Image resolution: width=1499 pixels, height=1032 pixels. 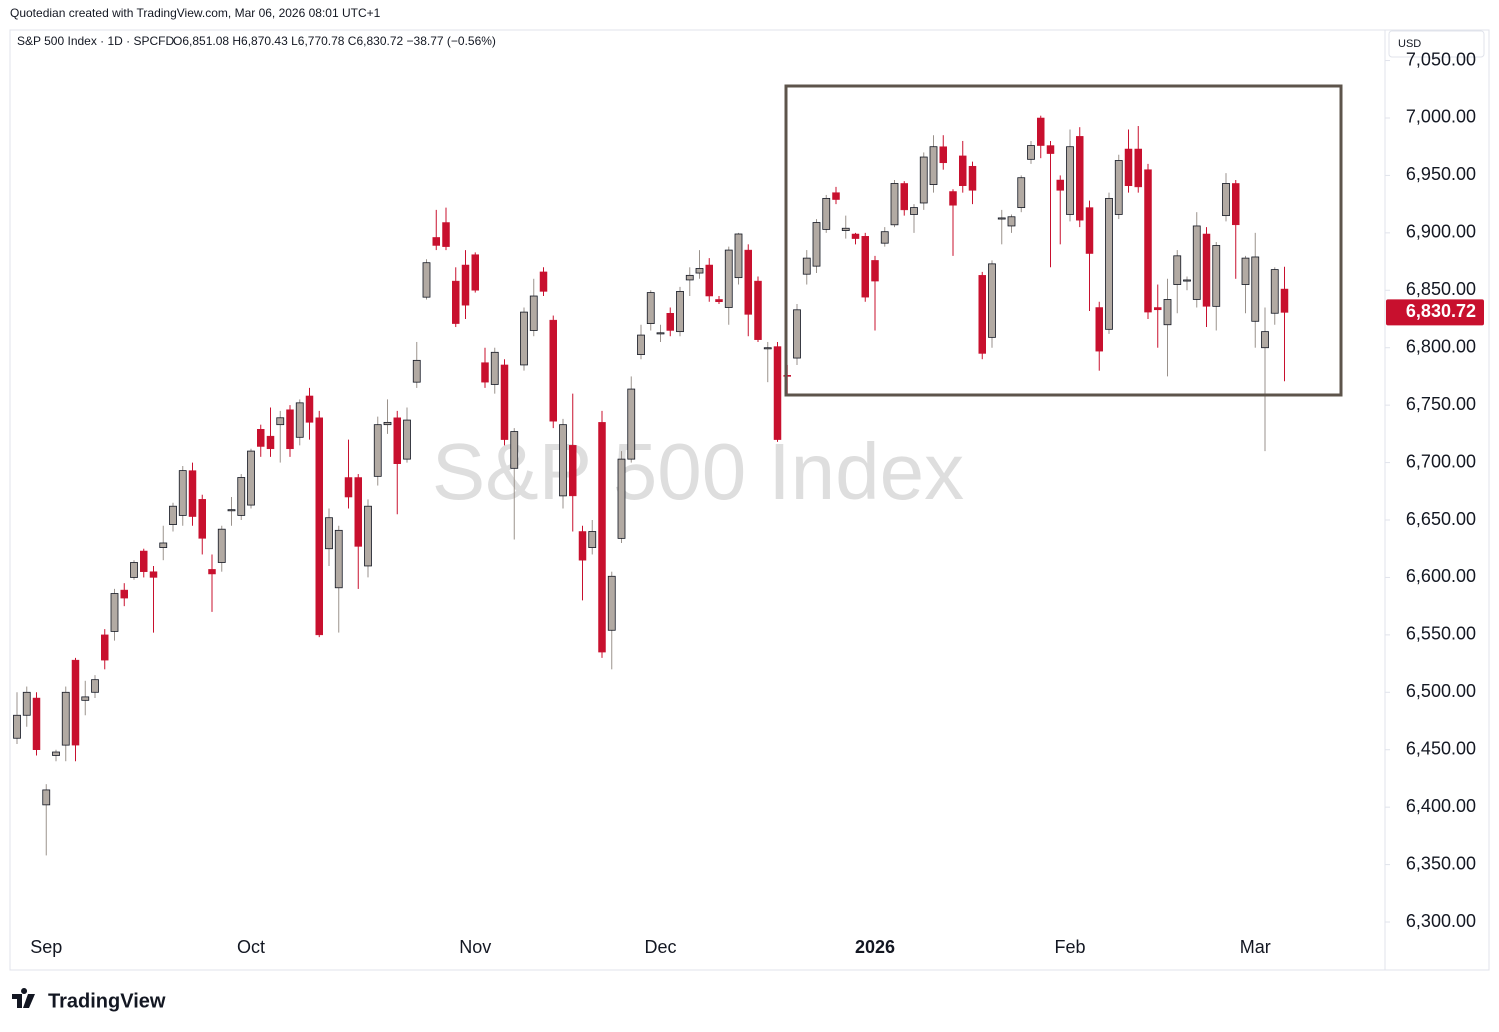 What do you see at coordinates (1441, 576) in the screenshot?
I see `y-tick-label: 6,600.00` at bounding box center [1441, 576].